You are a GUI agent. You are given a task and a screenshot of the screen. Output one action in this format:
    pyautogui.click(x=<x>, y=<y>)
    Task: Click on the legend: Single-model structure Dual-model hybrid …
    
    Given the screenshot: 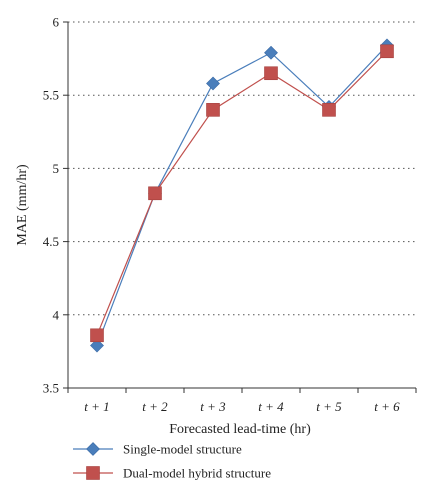 What is the action you would take?
    pyautogui.click(x=172, y=461)
    